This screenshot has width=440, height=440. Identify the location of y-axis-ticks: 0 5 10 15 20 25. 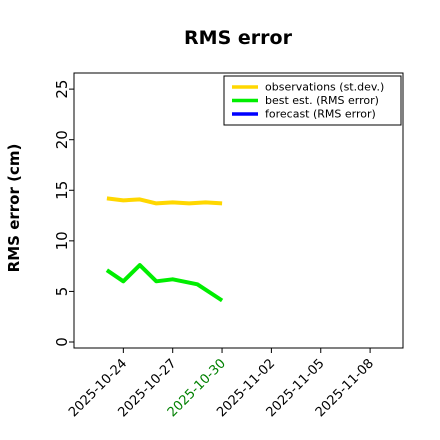
(63, 213).